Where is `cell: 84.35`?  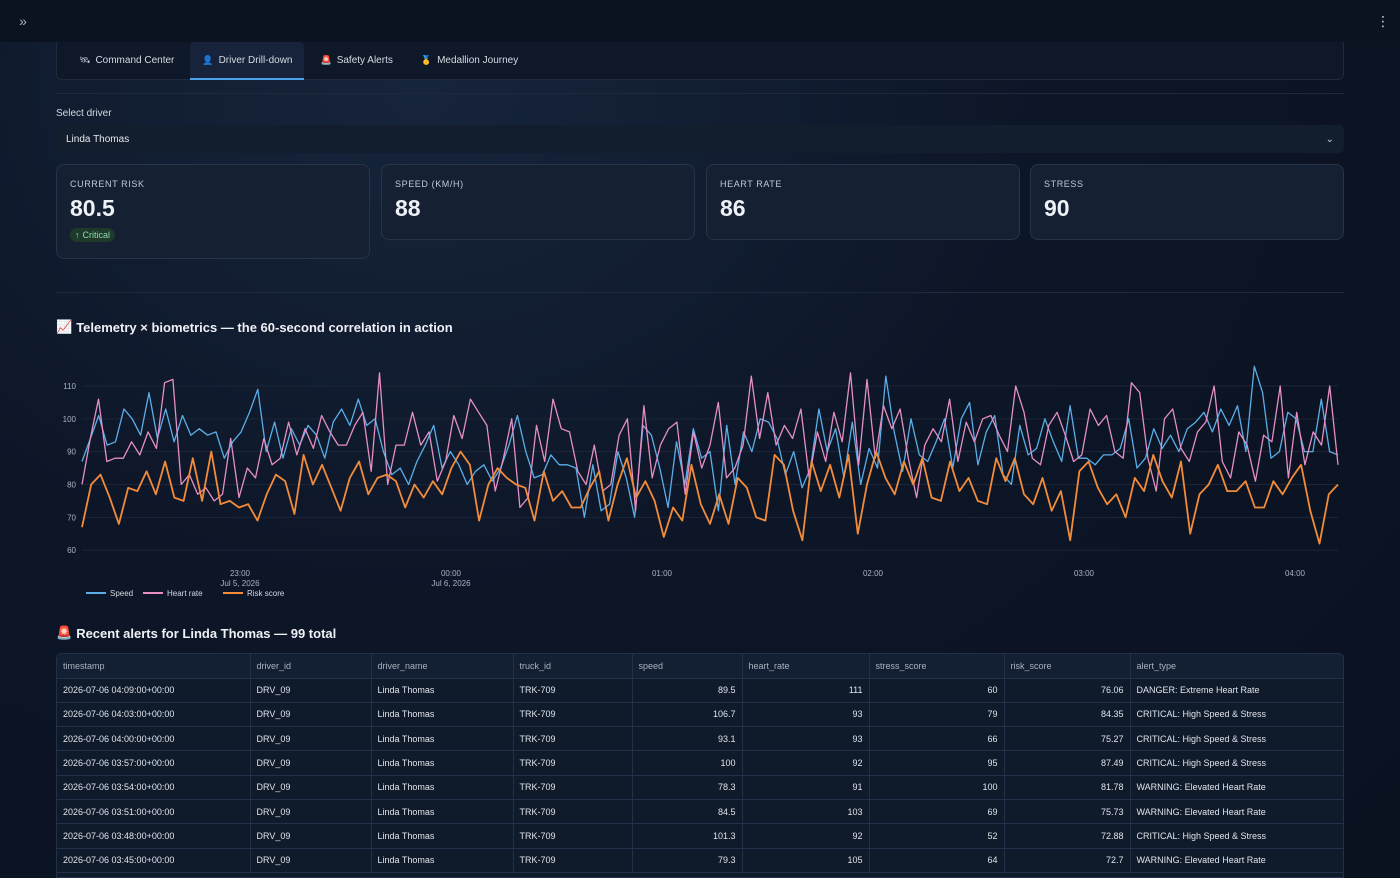 cell: 84.35 is located at coordinates (1067, 715).